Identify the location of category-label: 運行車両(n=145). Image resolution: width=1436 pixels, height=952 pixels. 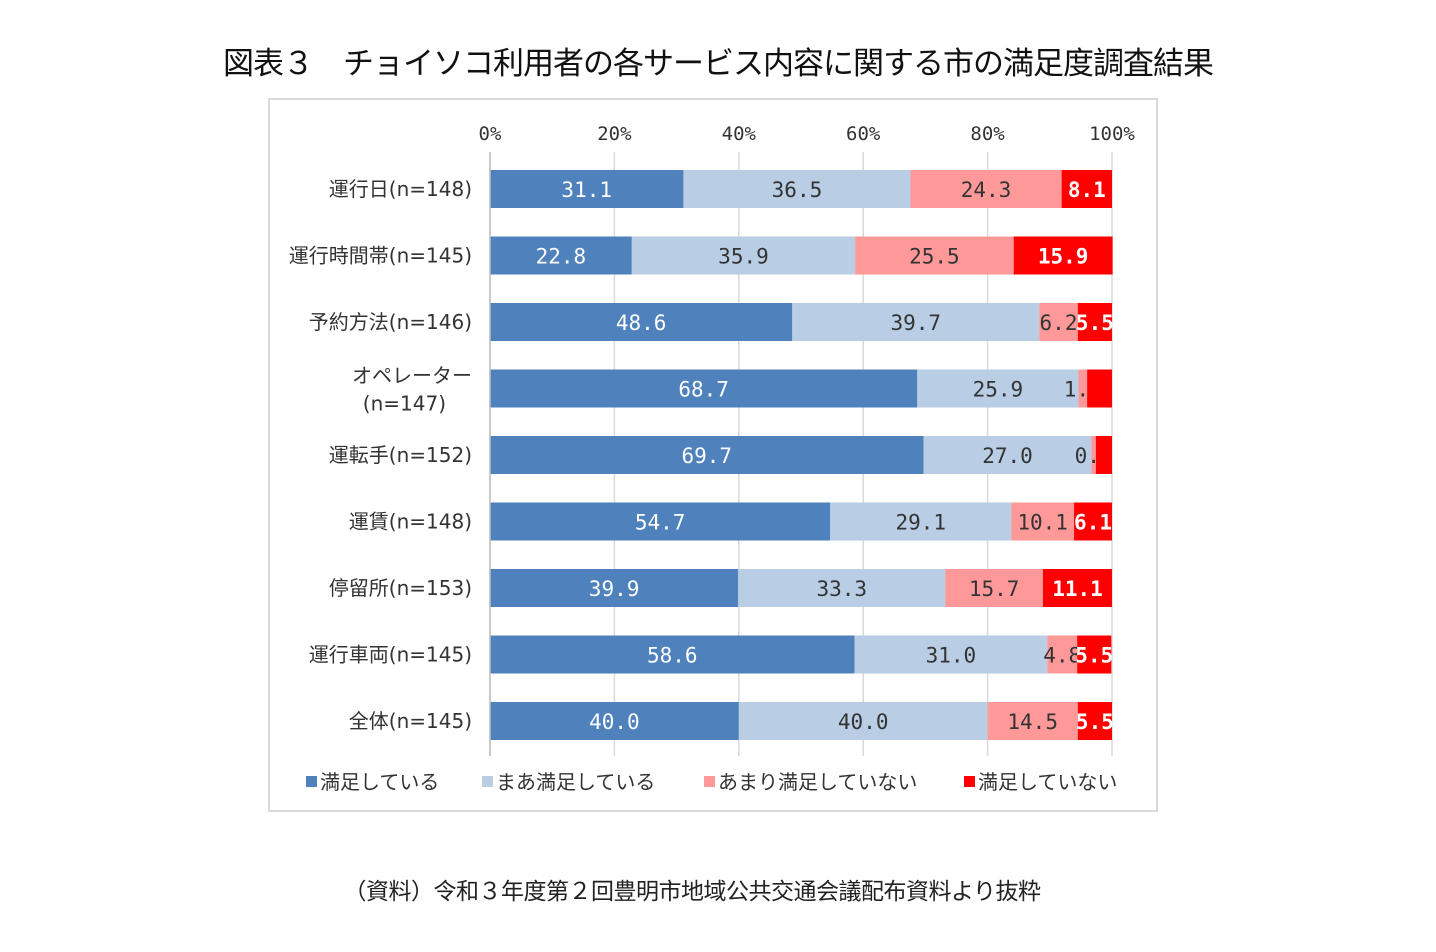
(390, 655).